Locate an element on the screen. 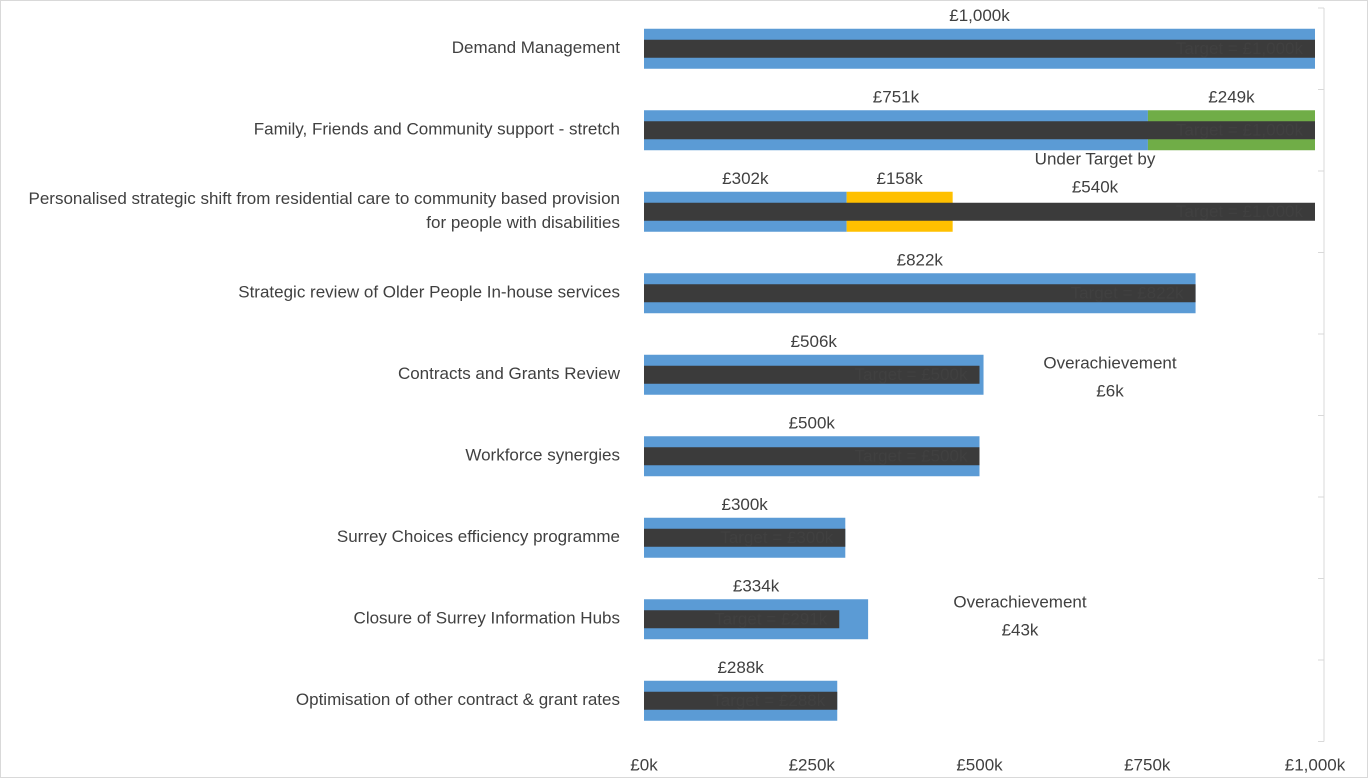 This screenshot has width=1368, height=778. category-label: Contracts and Grants Review is located at coordinates (509, 373).